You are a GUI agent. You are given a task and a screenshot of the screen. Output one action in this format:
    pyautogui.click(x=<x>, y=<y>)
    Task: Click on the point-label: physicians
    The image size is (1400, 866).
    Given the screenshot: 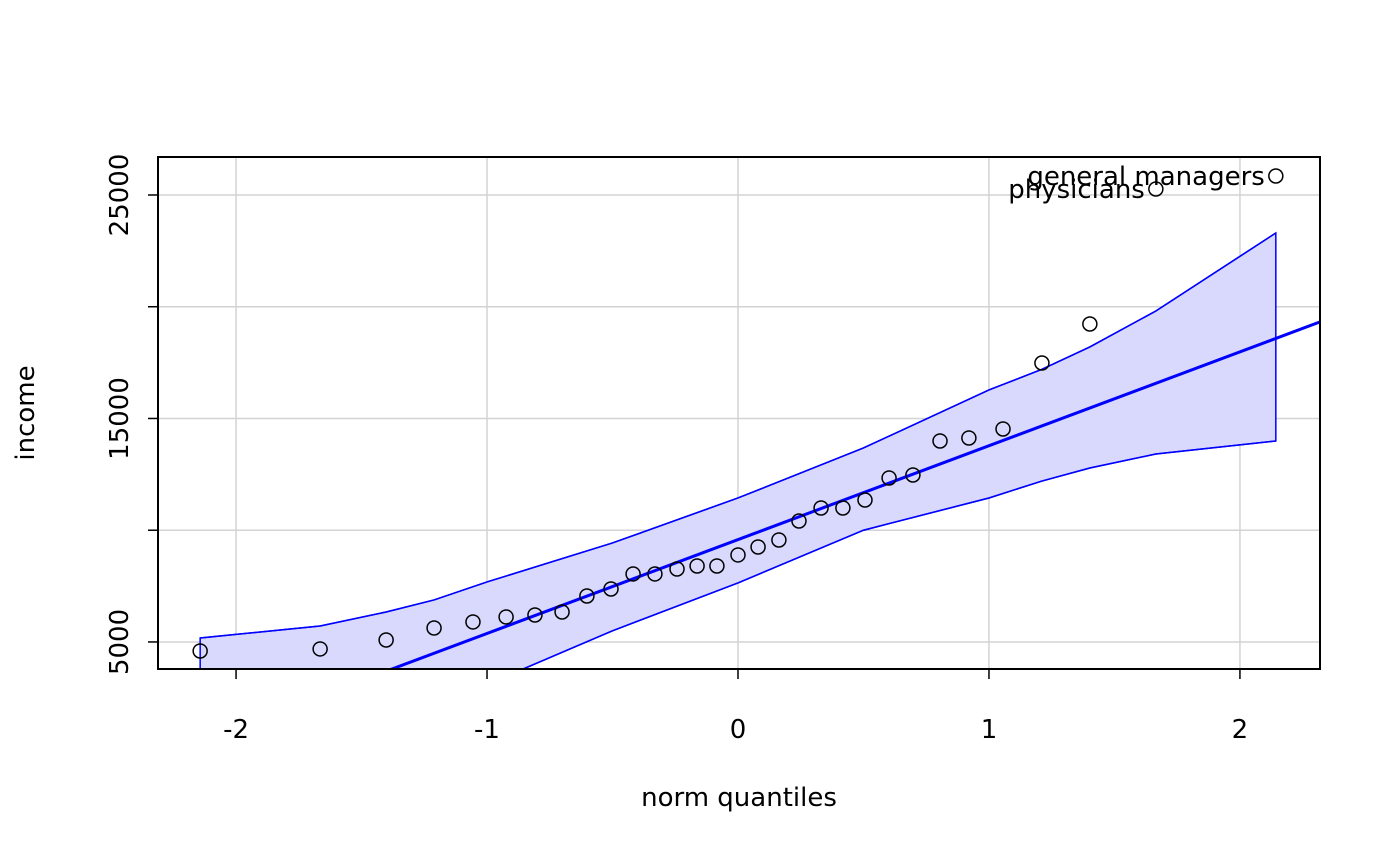 What is the action you would take?
    pyautogui.click(x=1076, y=190)
    